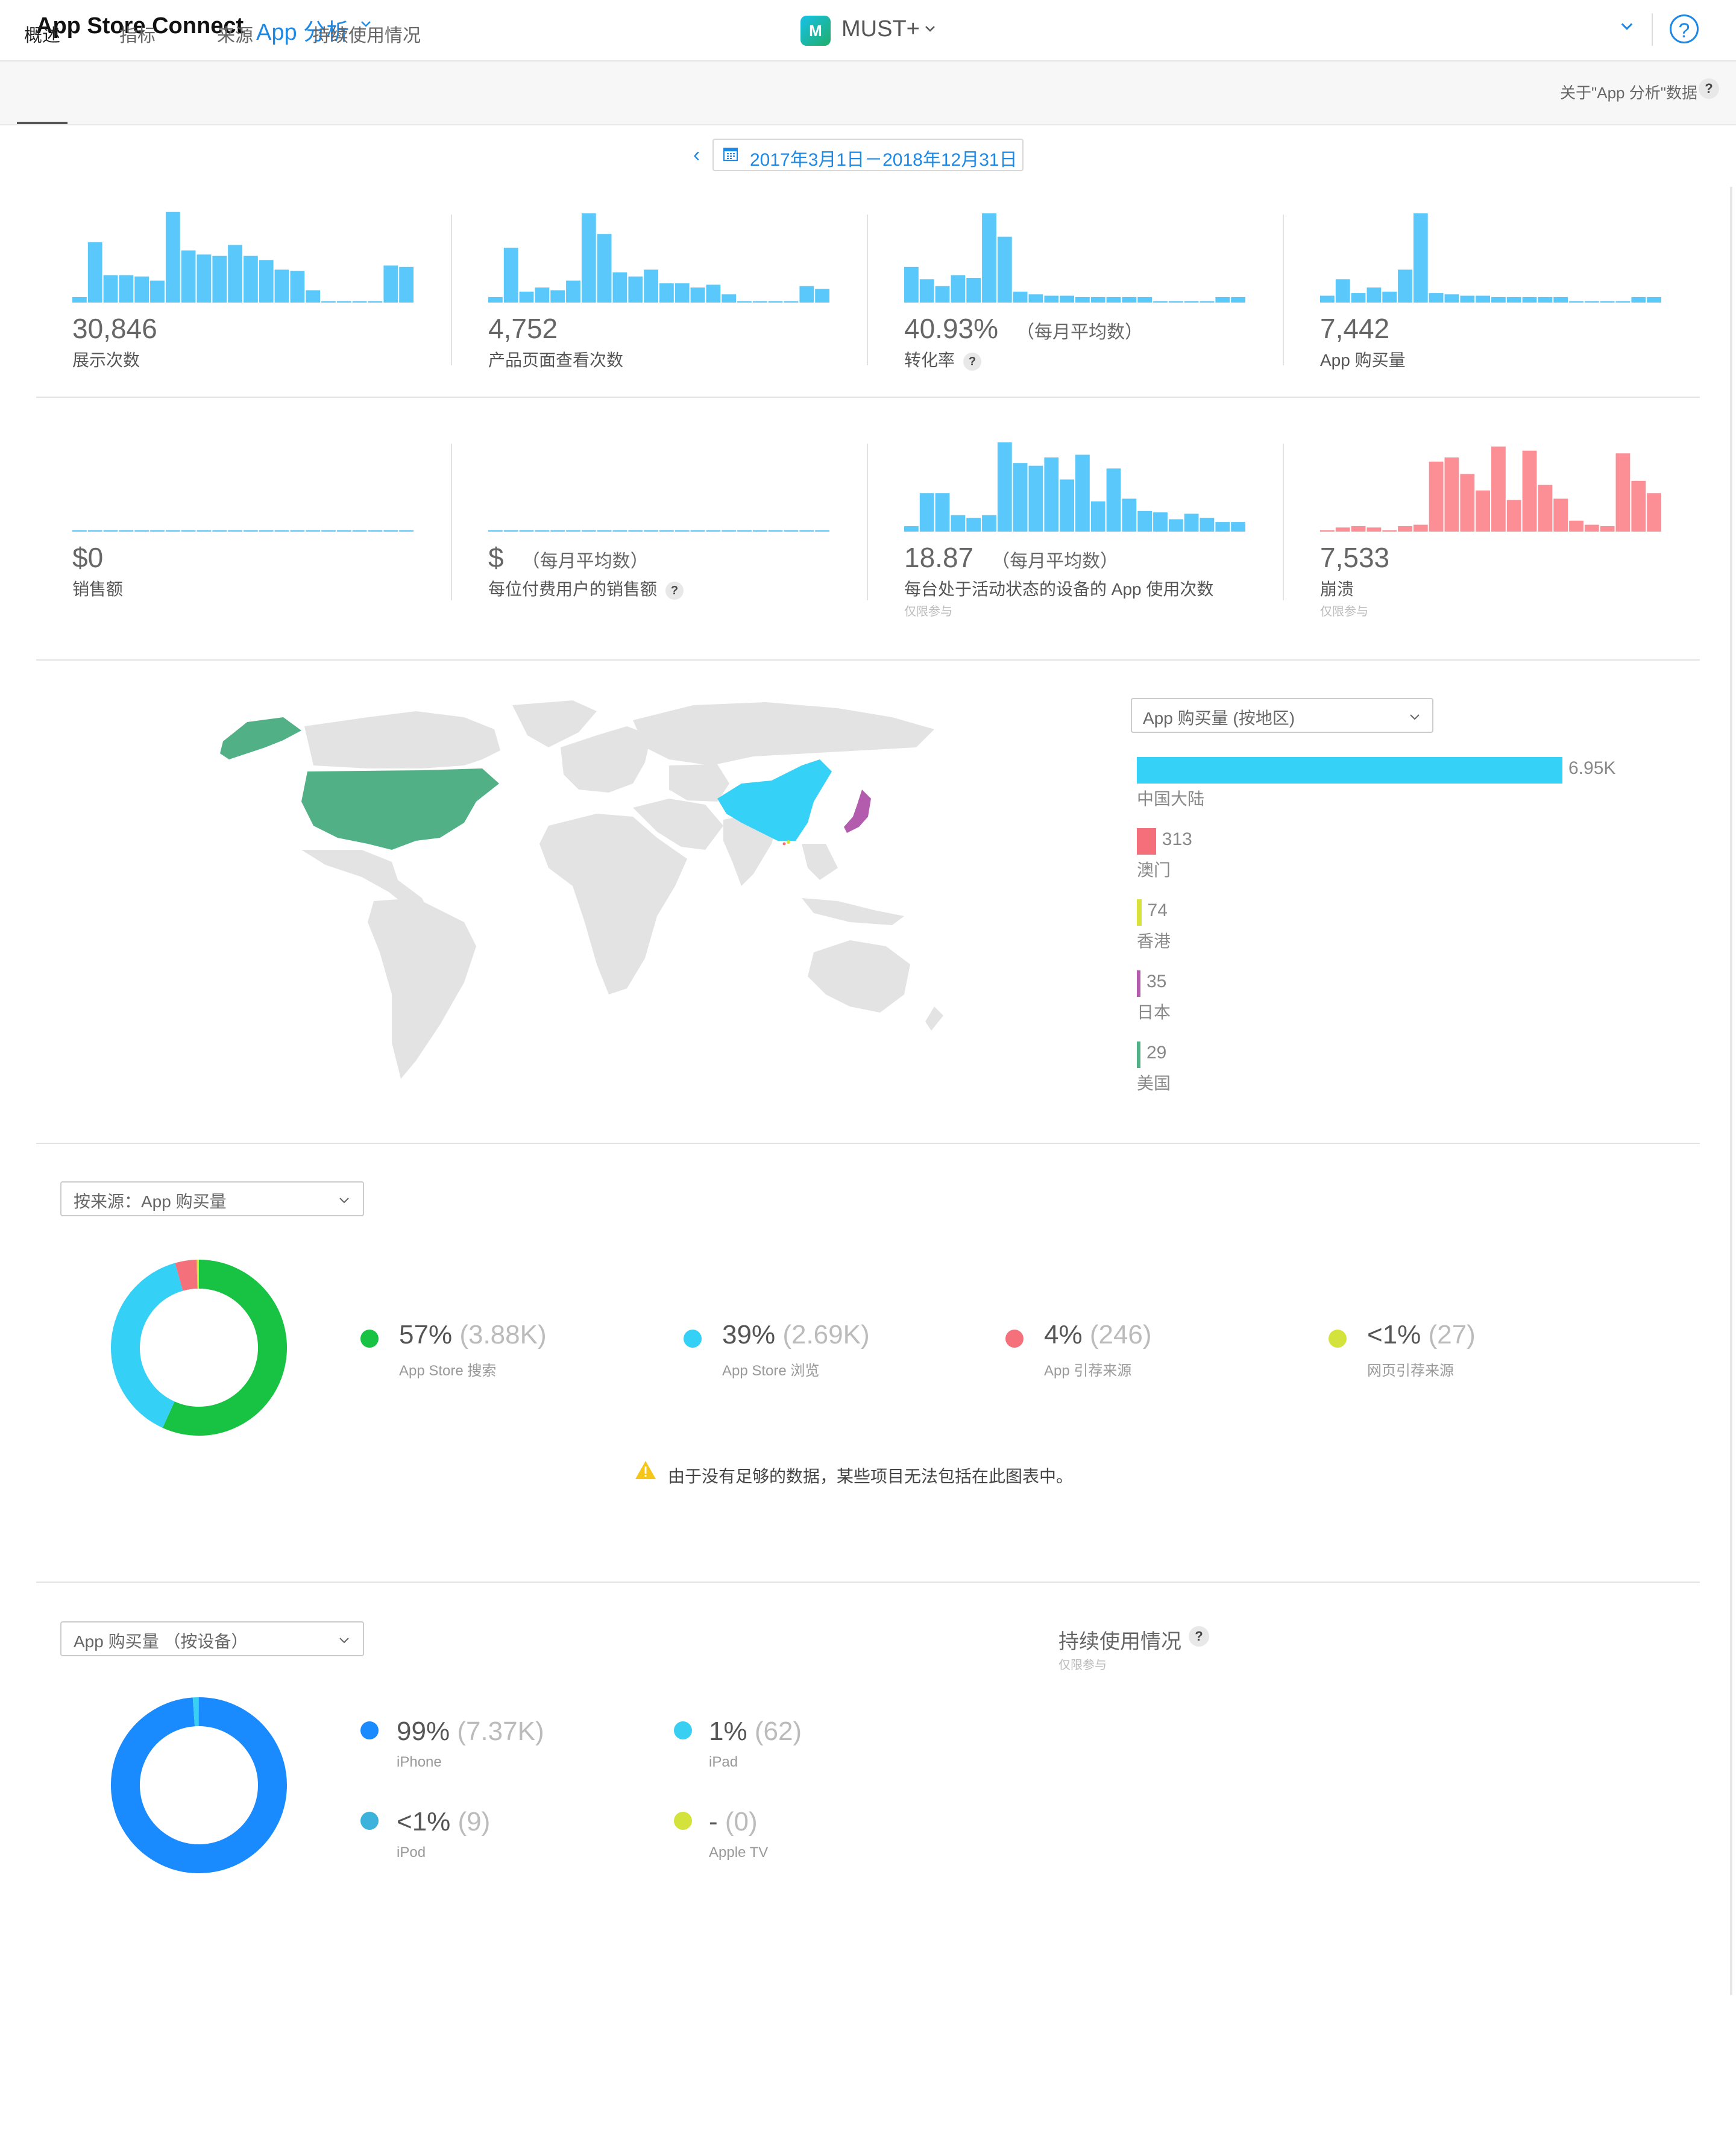 The height and width of the screenshot is (2130, 1736). What do you see at coordinates (674, 590) in the screenshot?
I see `sales-per-user-help-icon: ?` at bounding box center [674, 590].